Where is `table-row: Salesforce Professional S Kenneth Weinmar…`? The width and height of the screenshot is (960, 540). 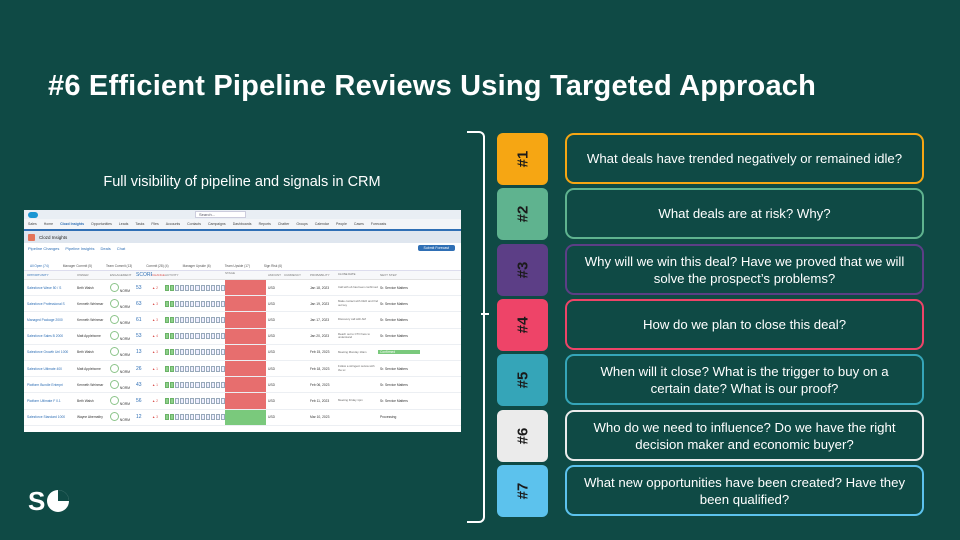
table-row: Salesforce Professional S Kenneth Weinmar… is located at coordinates (242, 304).